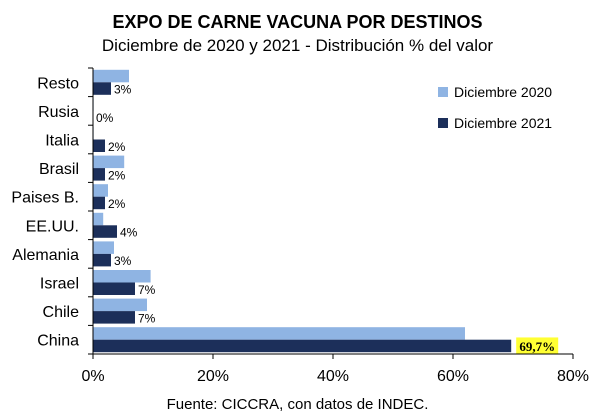 The height and width of the screenshot is (418, 595). I want to click on category-label-paises-b: Paises B., so click(45, 198).